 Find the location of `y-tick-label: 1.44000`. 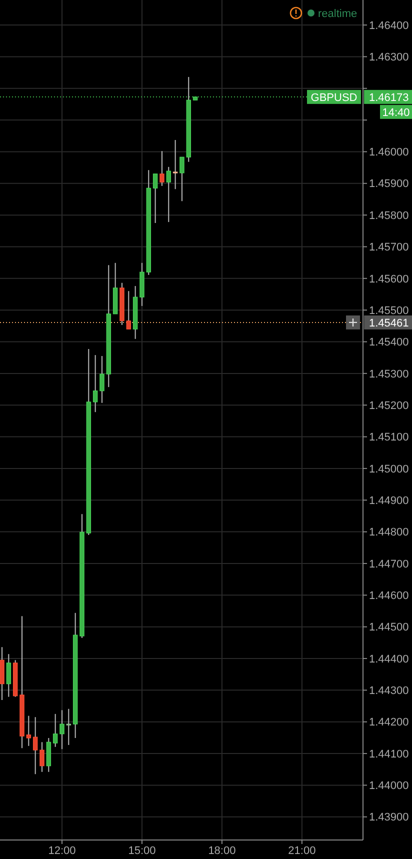

y-tick-label: 1.44000 is located at coordinates (389, 786).